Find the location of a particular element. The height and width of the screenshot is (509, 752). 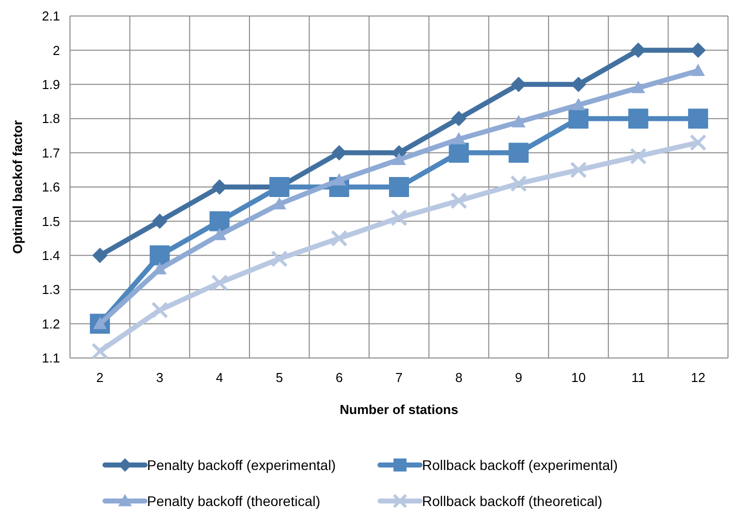

y-tick-label: 1.4 is located at coordinates (51, 255).